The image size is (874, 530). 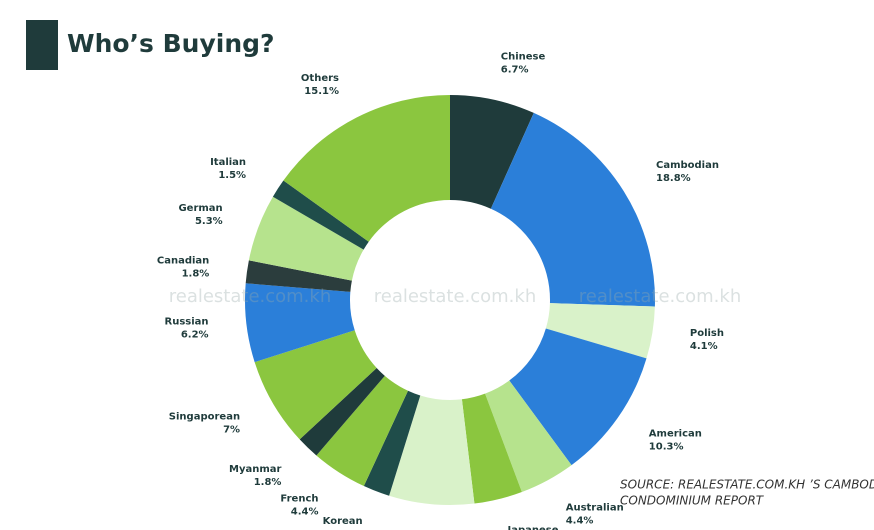 I want to click on segment-label: Australian, so click(x=595, y=508).